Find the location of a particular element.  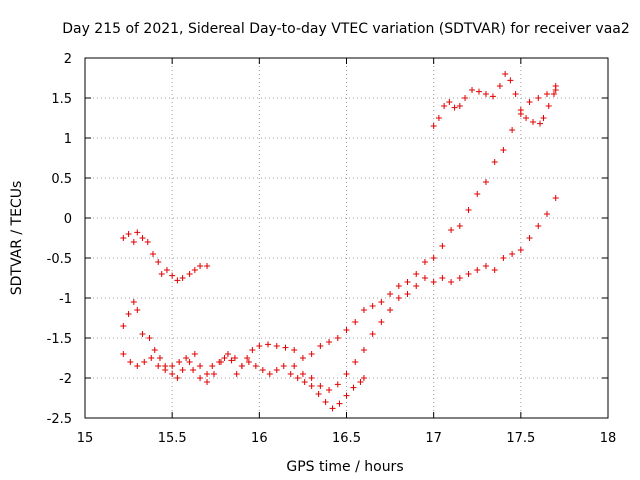

x-tick-label: 15.5 is located at coordinates (172, 438).